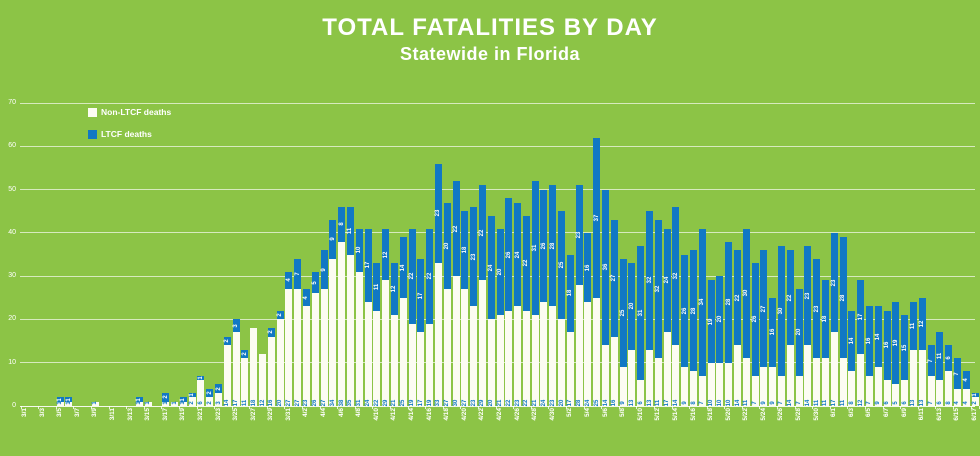  I want to click on bar-segment-nonltcf: 20, so click(562, 362).